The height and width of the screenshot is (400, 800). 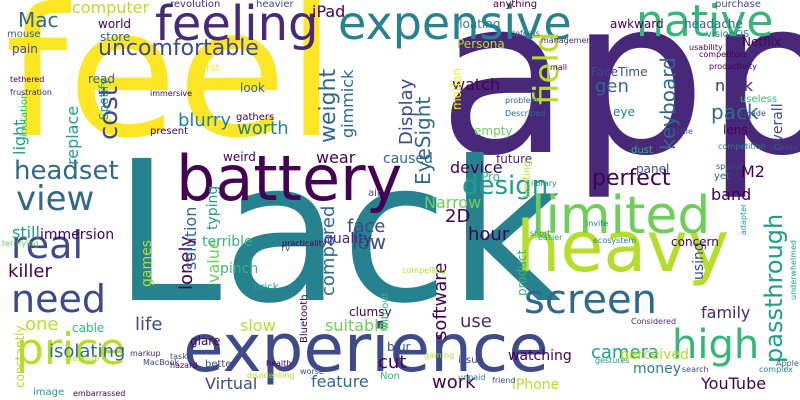 I want to click on word-youtube: YouTube, so click(x=734, y=383).